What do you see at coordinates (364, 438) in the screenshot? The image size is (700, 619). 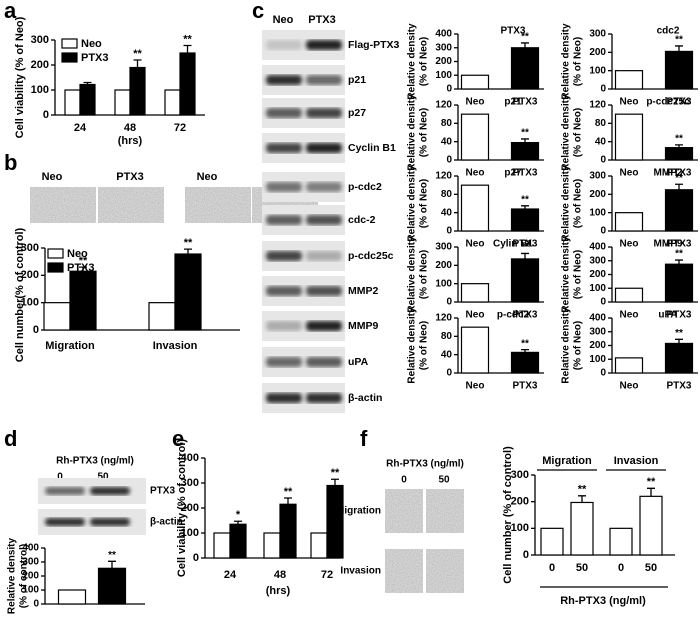 I see `panel-letter: f` at bounding box center [364, 438].